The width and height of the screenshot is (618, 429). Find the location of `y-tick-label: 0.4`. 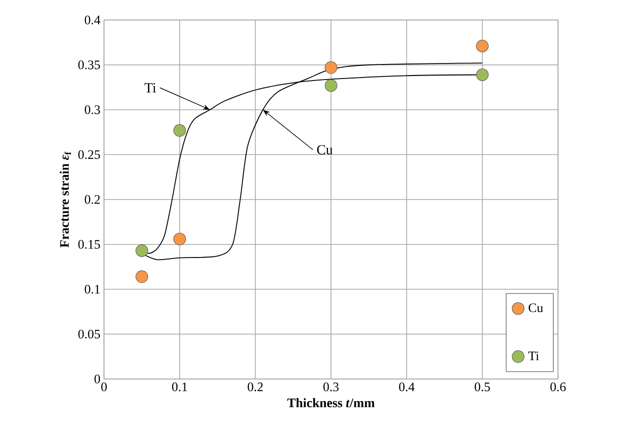

y-tick-label: 0.4 is located at coordinates (92, 20).